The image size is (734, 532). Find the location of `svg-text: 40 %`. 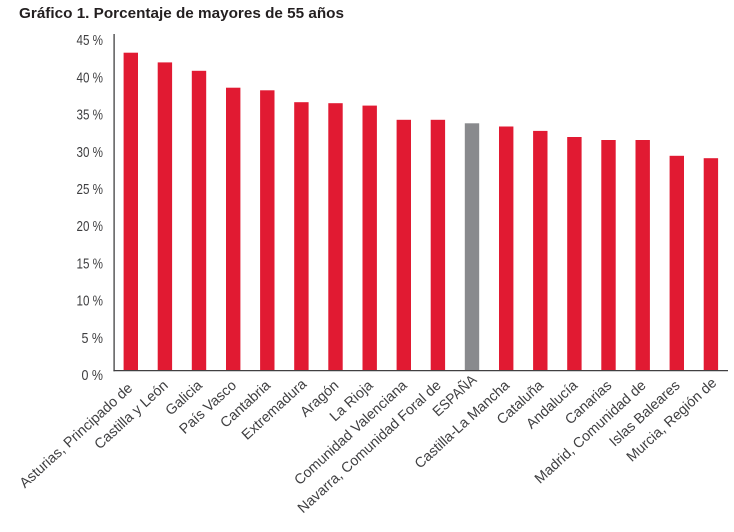

svg-text: 40 % is located at coordinates (90, 77).